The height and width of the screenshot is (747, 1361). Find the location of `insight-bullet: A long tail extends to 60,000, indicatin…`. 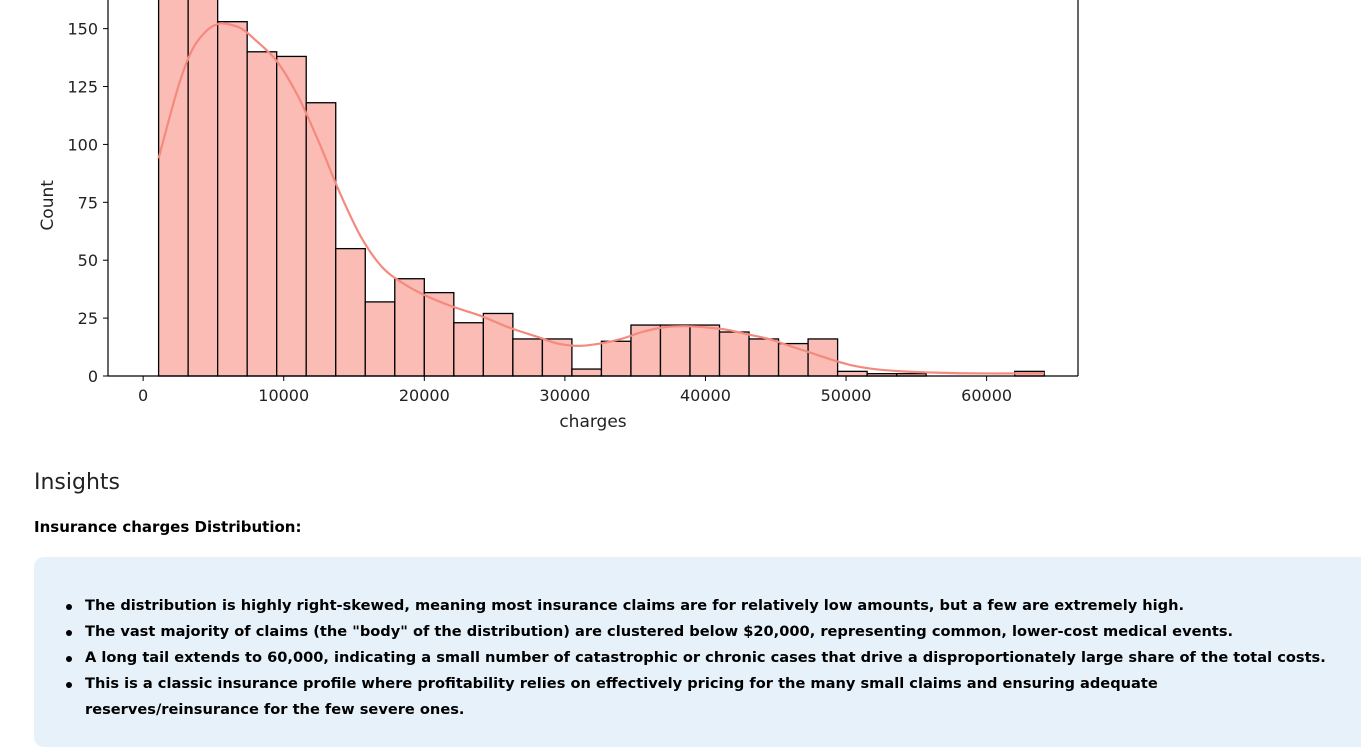

insight-bullet: A long tail extends to 60,000, indicatin… is located at coordinates (699, 658).